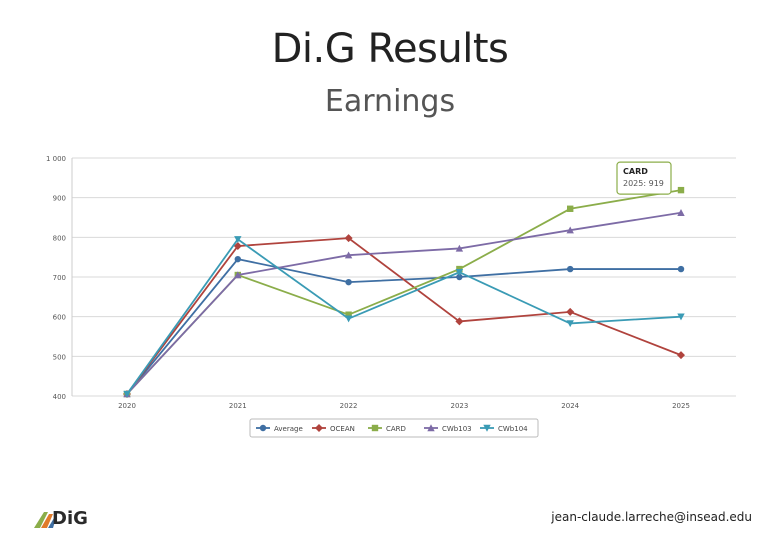  Describe the element at coordinates (390, 101) in the screenshot. I see `slide-subtitle: Earnings` at that location.